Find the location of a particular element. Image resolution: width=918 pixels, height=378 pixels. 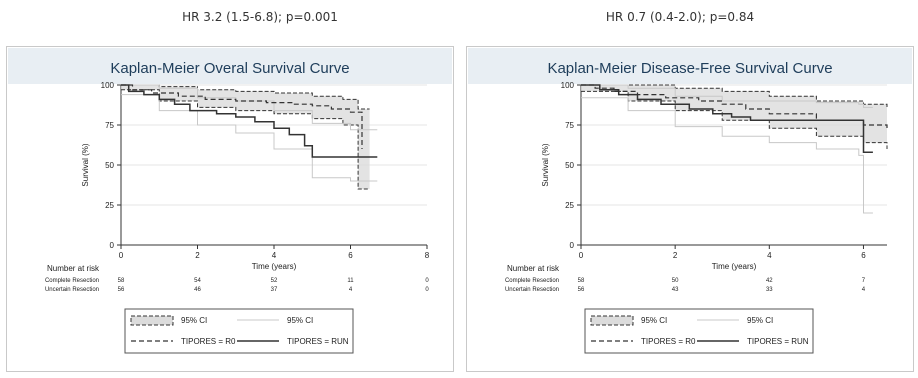

hazard-ratio-right: HR 0.7 (0.4-2.0); p=0.84 is located at coordinates (680, 17).